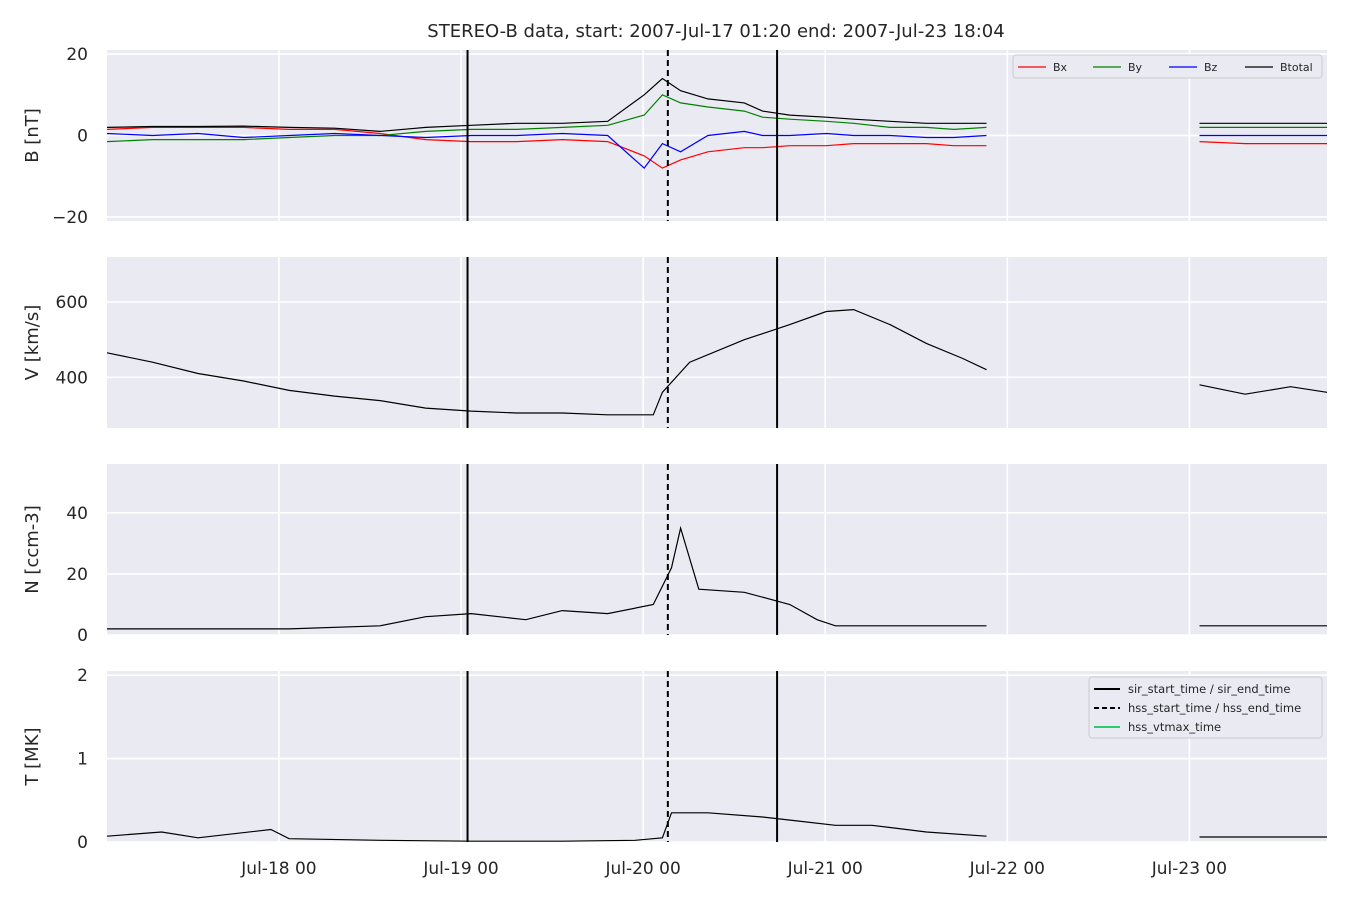 This screenshot has height=900, width=1350. I want to click on y-axis-label-B: B [nT], so click(32, 135).